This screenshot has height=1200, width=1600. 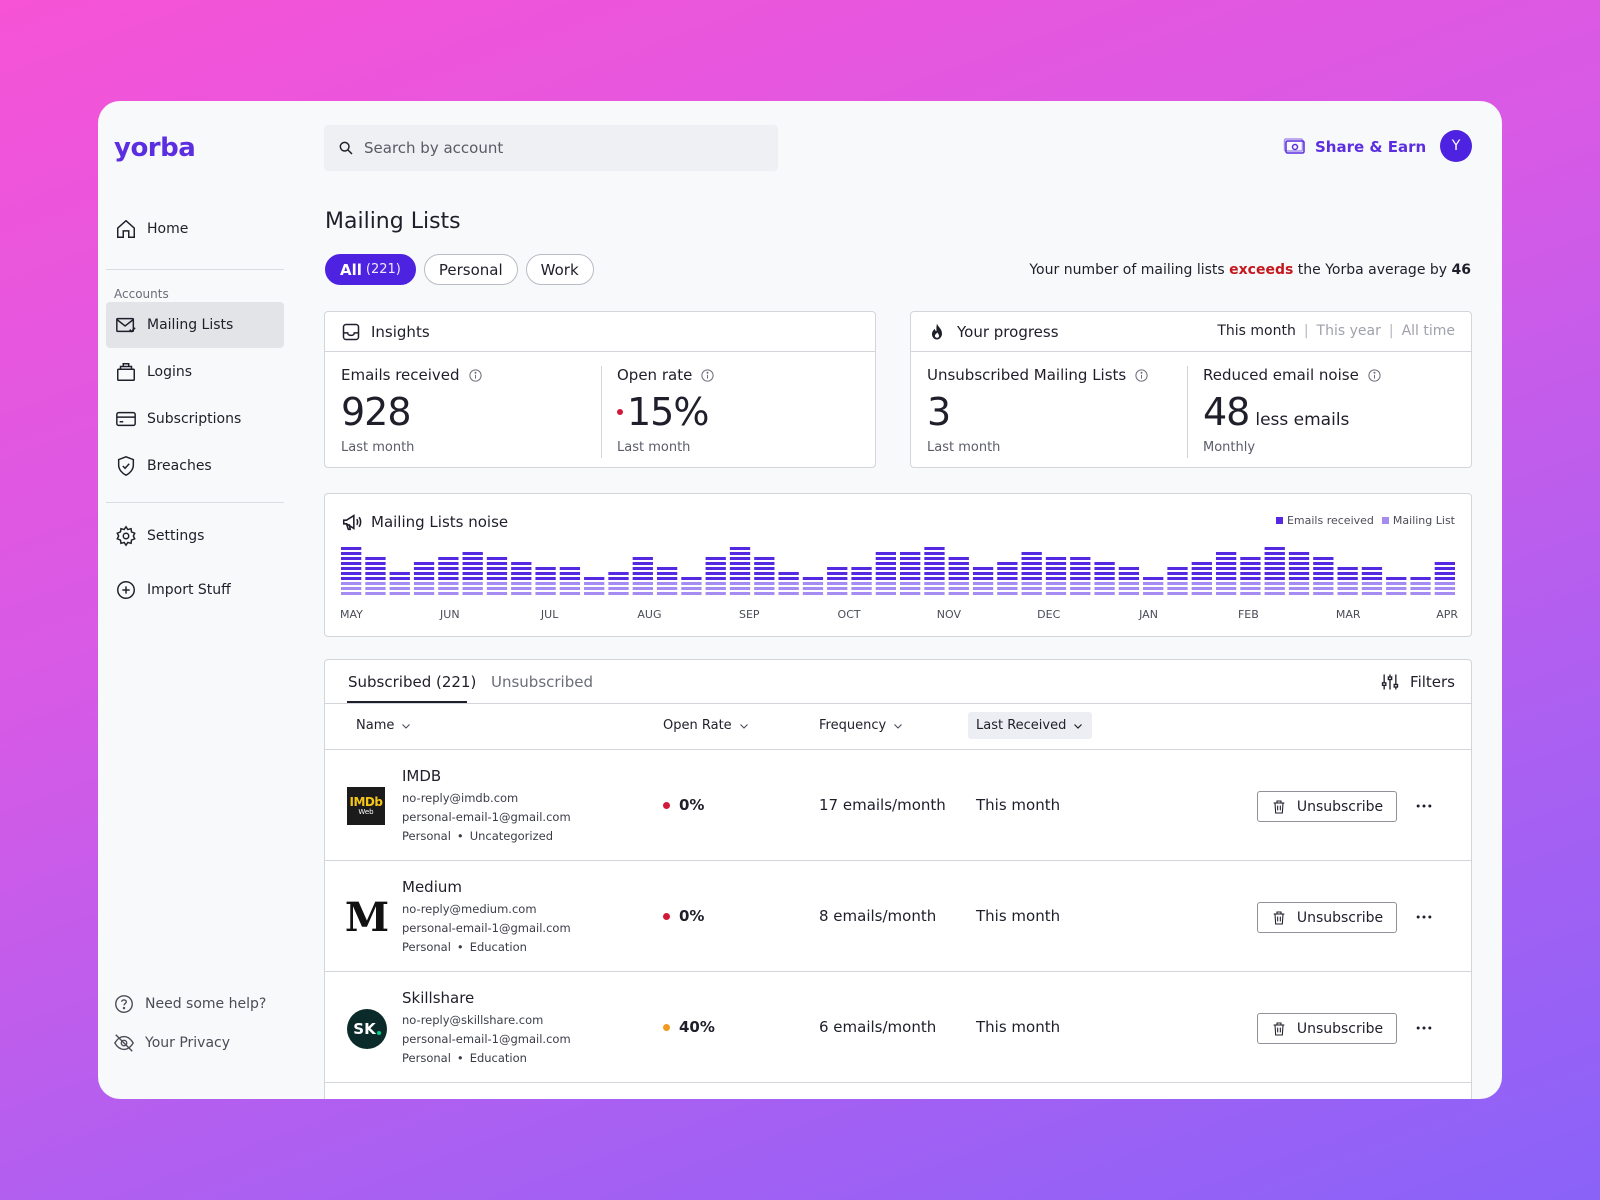 What do you see at coordinates (1030, 725) in the screenshot?
I see `column-last-received: Last Received` at bounding box center [1030, 725].